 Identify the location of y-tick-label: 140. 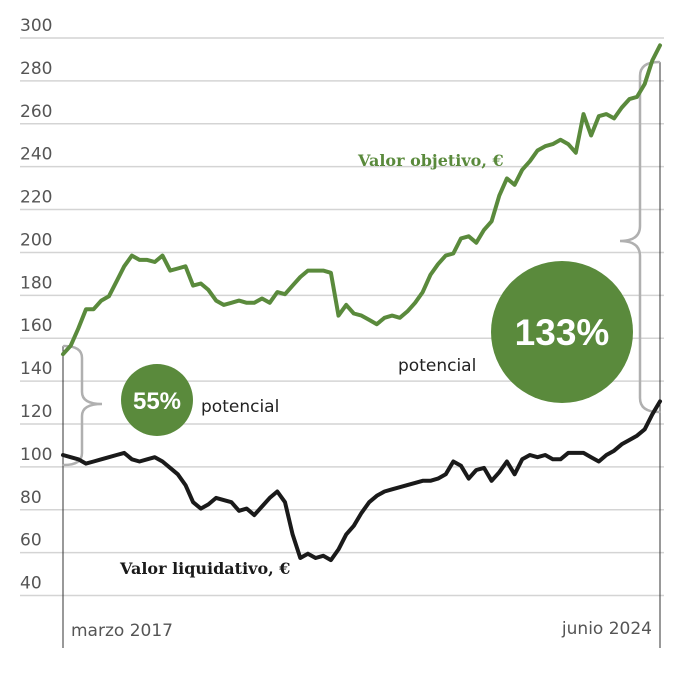
(36, 369).